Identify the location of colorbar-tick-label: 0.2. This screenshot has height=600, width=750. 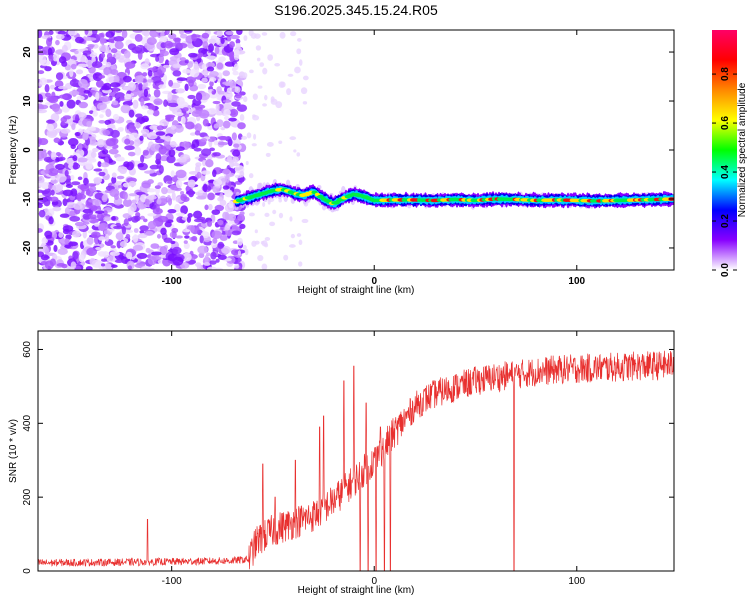
(725, 221).